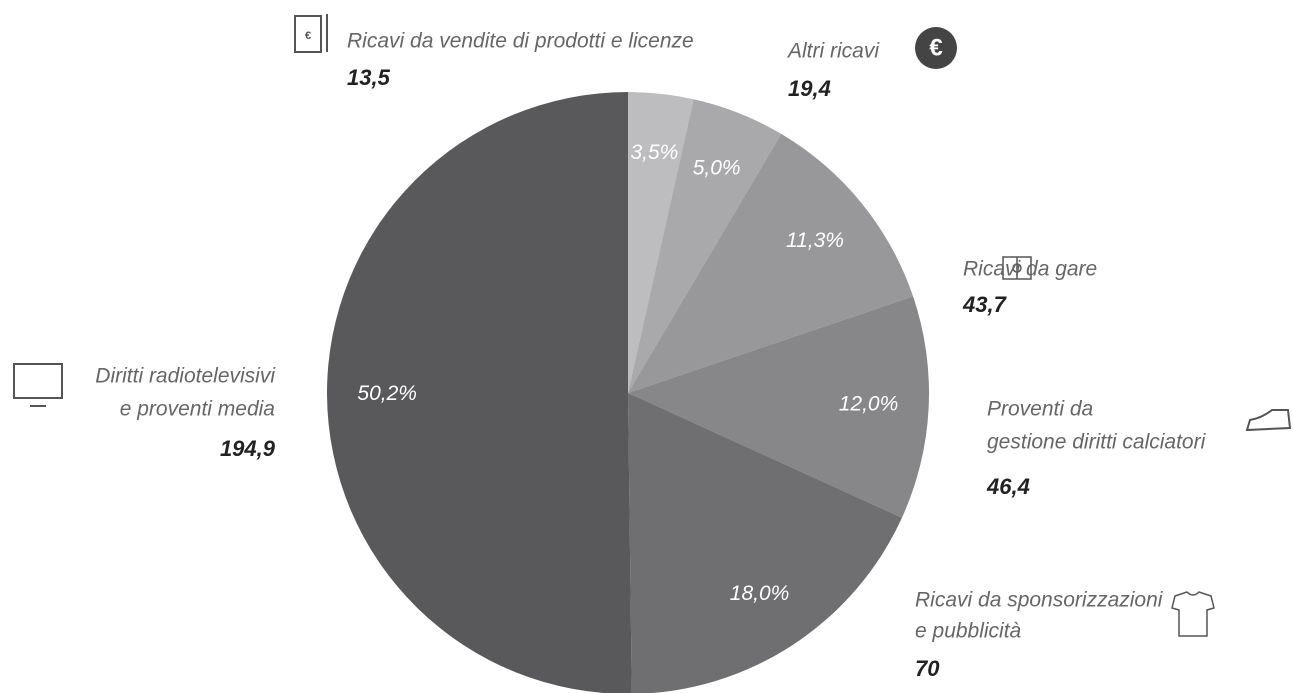 This screenshot has width=1293, height=693. What do you see at coordinates (1097, 442) in the screenshot?
I see `category-label: gestione diritti calciatori` at bounding box center [1097, 442].